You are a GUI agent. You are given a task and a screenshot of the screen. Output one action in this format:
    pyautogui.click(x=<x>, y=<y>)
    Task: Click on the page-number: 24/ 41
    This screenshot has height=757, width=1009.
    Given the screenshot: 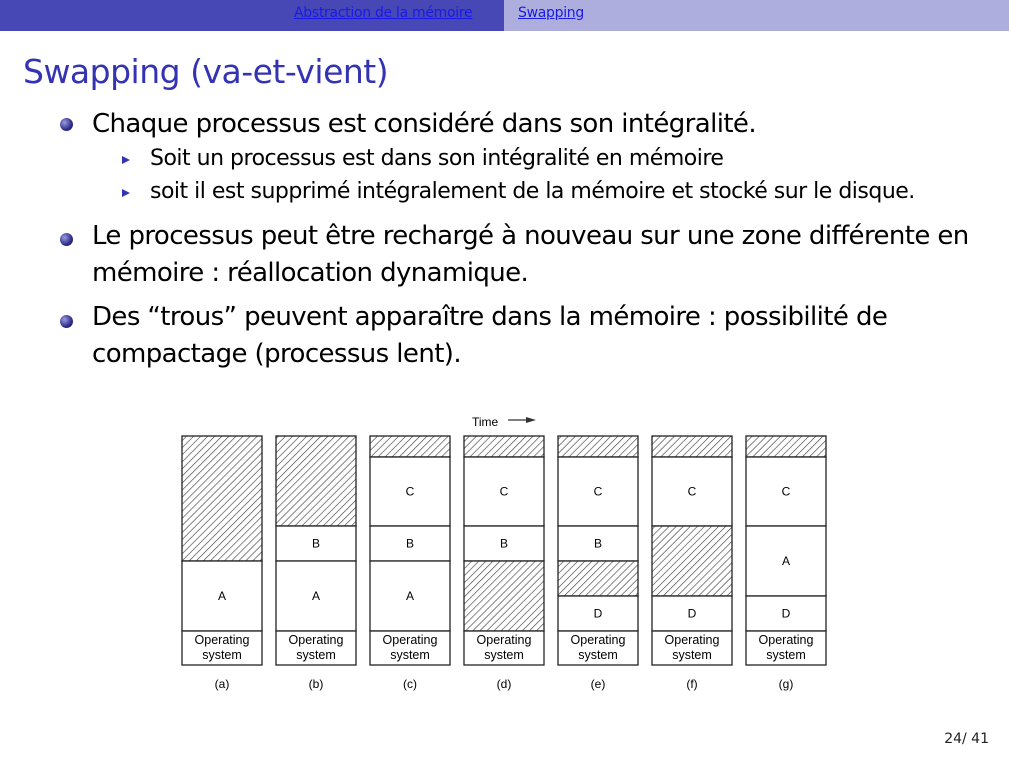 What is the action you would take?
    pyautogui.click(x=966, y=739)
    